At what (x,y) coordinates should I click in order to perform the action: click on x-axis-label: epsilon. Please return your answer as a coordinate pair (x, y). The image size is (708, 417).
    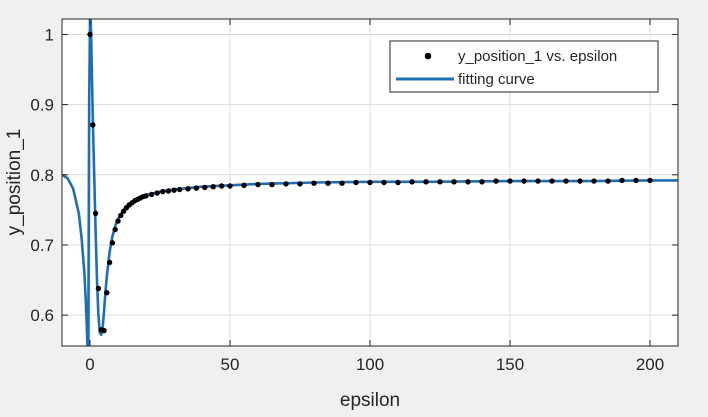
    Looking at the image, I should click on (370, 400).